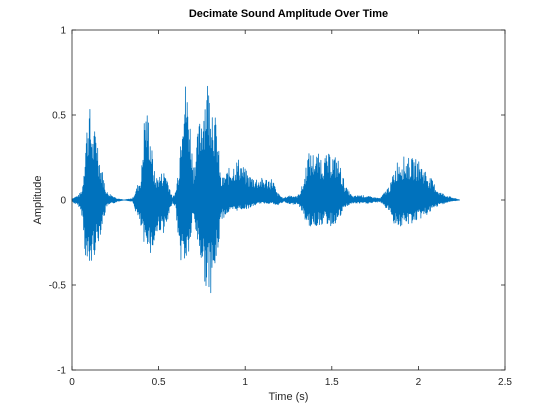  What do you see at coordinates (61, 371) in the screenshot?
I see `y-tick-label: -1` at bounding box center [61, 371].